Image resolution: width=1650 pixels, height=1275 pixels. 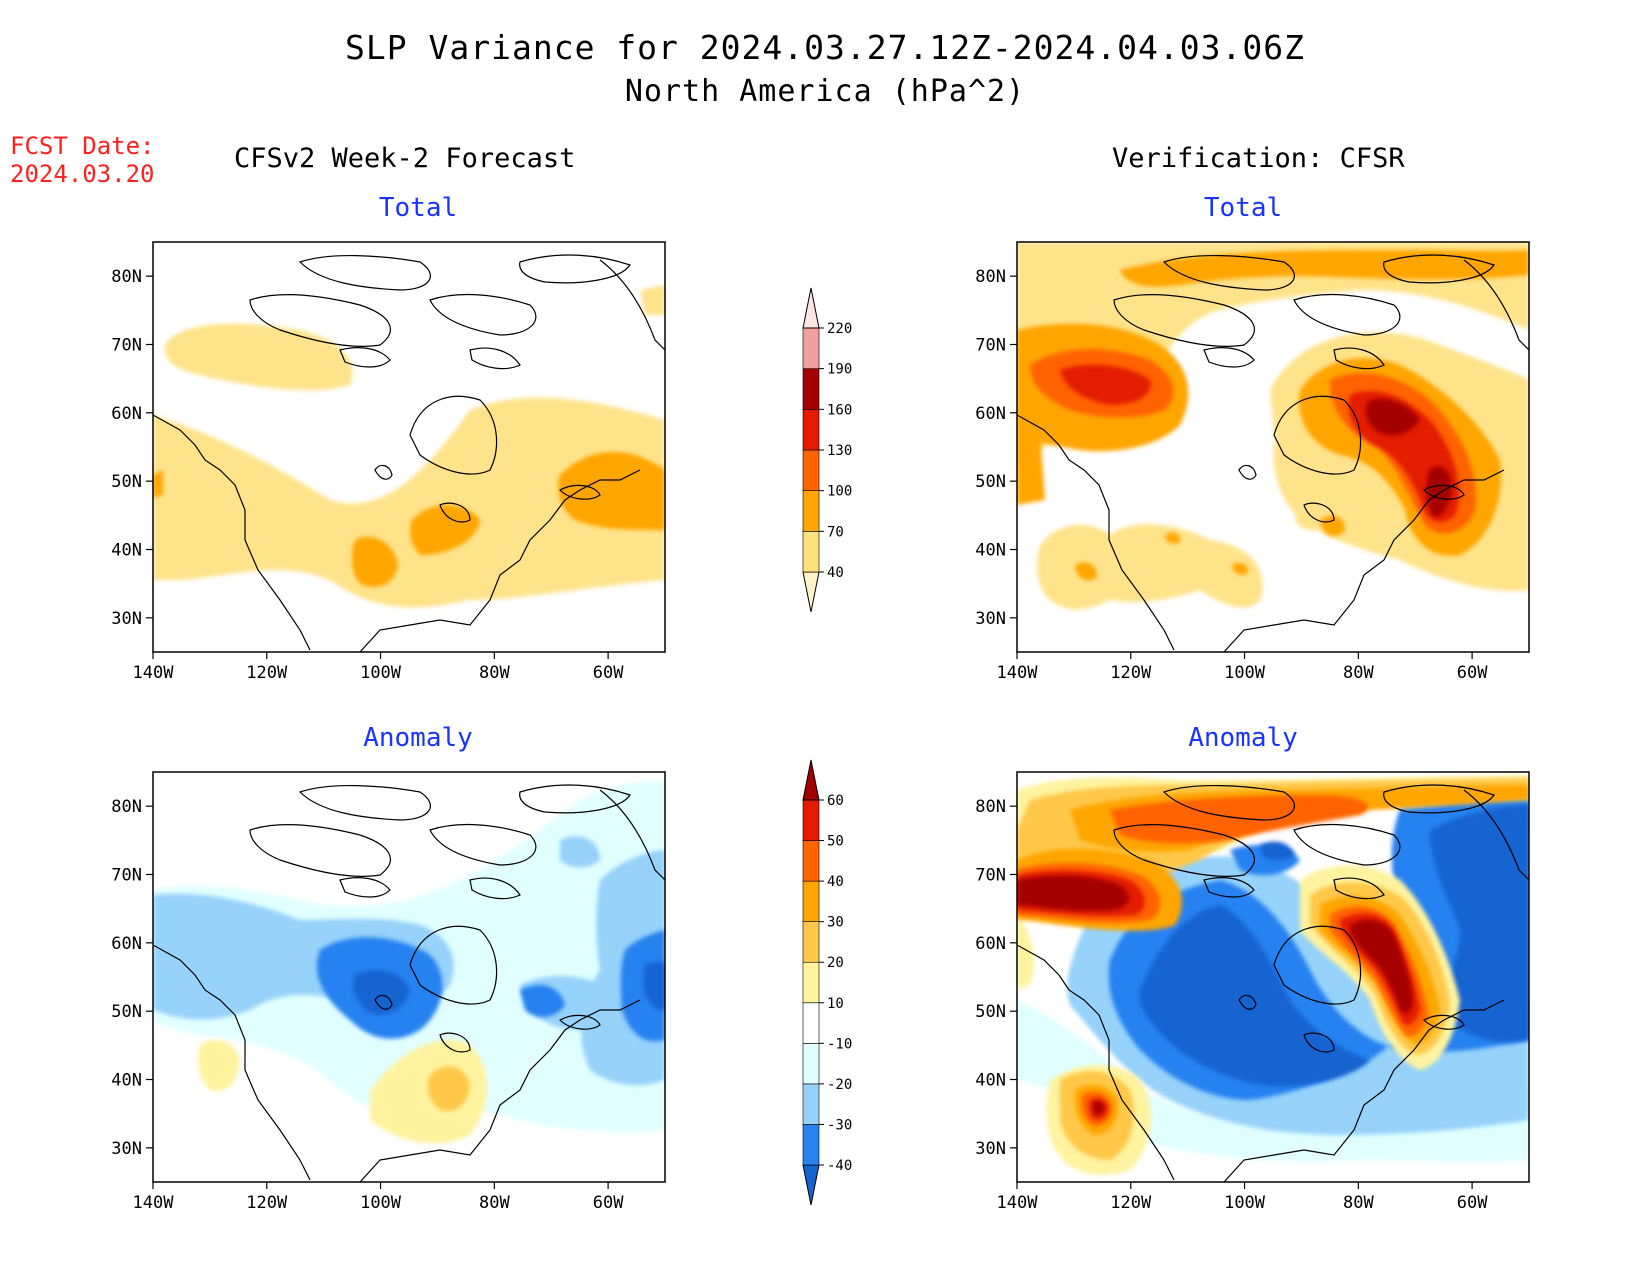 What do you see at coordinates (839, 329) in the screenshot?
I see `colorbar-label: 220` at bounding box center [839, 329].